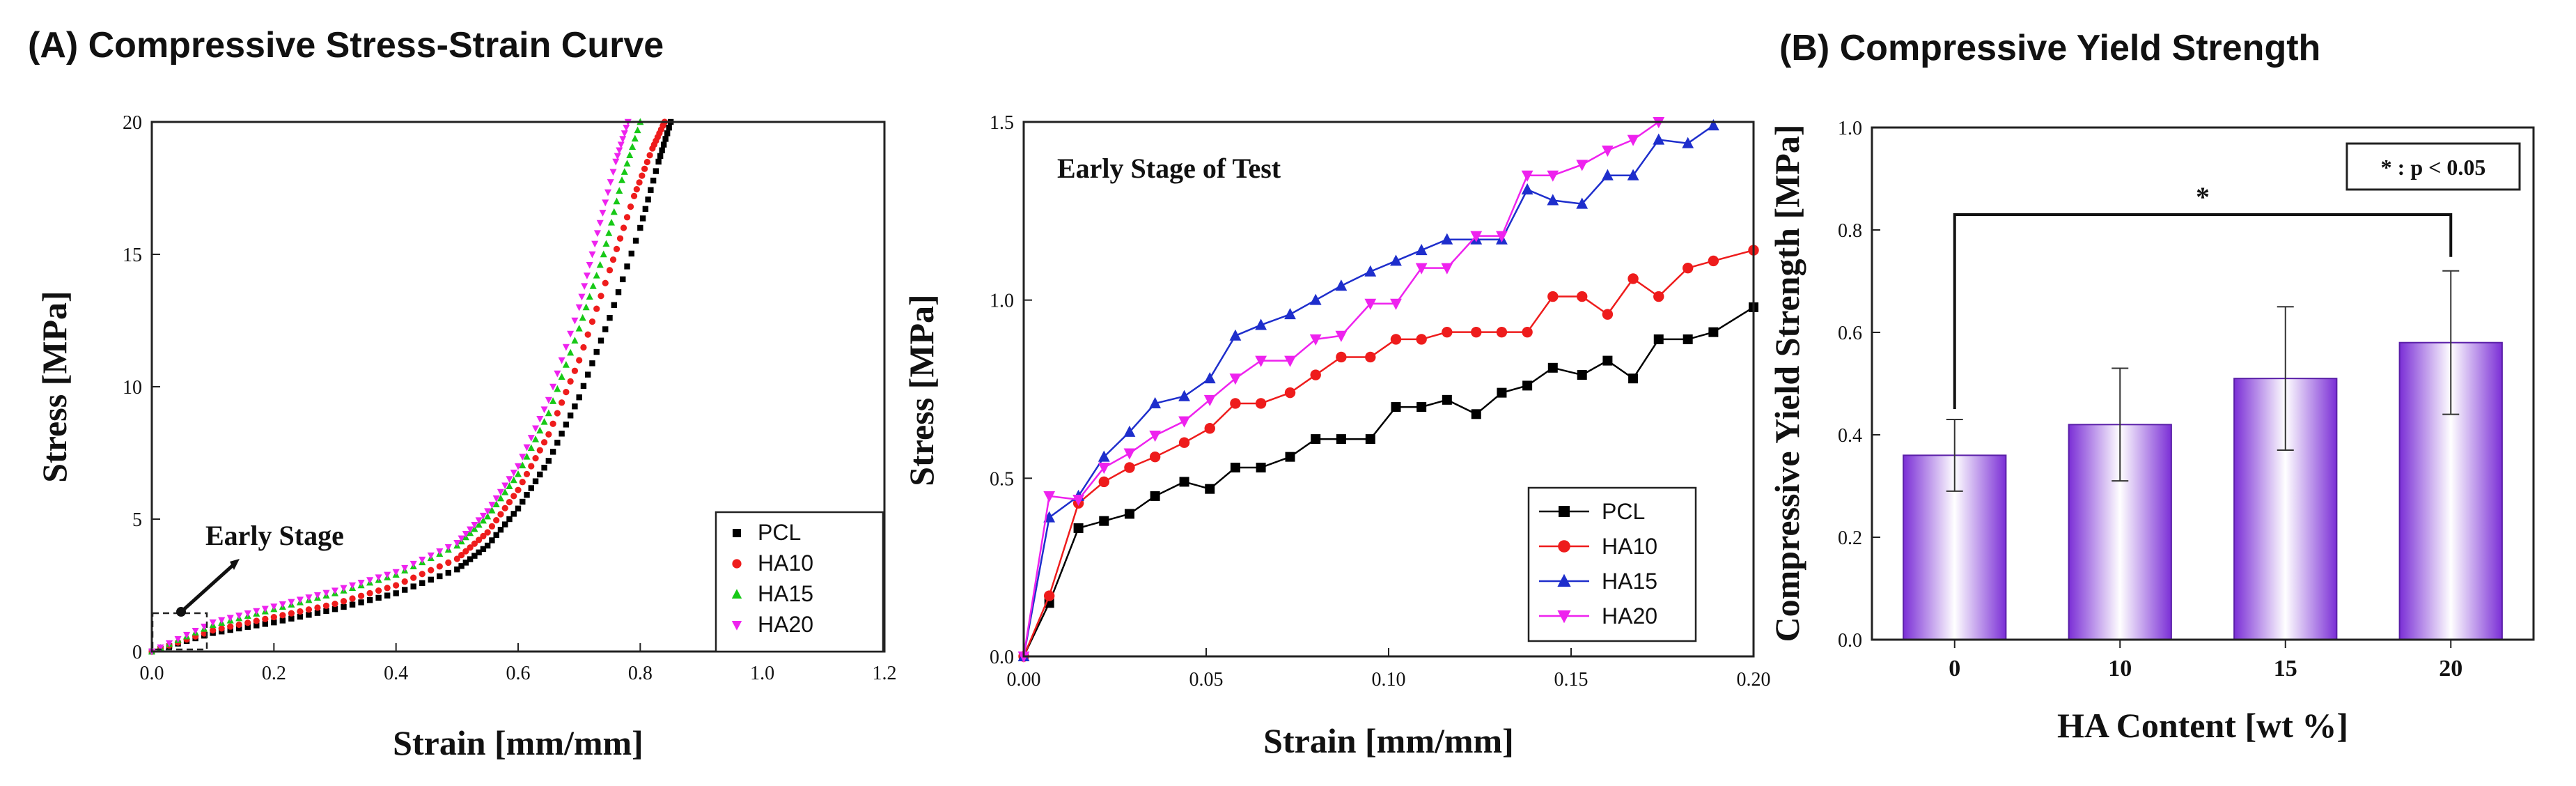  Describe the element at coordinates (1169, 168) in the screenshot. I see `chart-title: Early Stage of Test` at that location.